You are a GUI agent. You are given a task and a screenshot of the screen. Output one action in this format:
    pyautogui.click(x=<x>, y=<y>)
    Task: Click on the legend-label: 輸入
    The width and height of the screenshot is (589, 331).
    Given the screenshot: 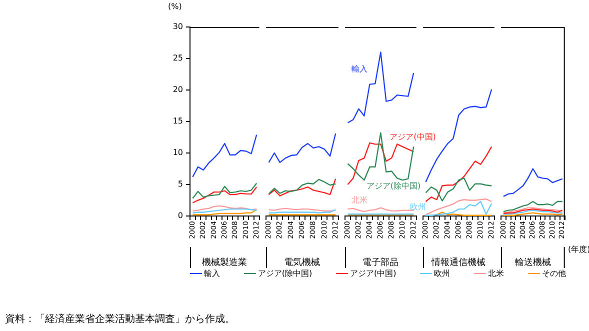 What is the action you would take?
    pyautogui.click(x=212, y=273)
    